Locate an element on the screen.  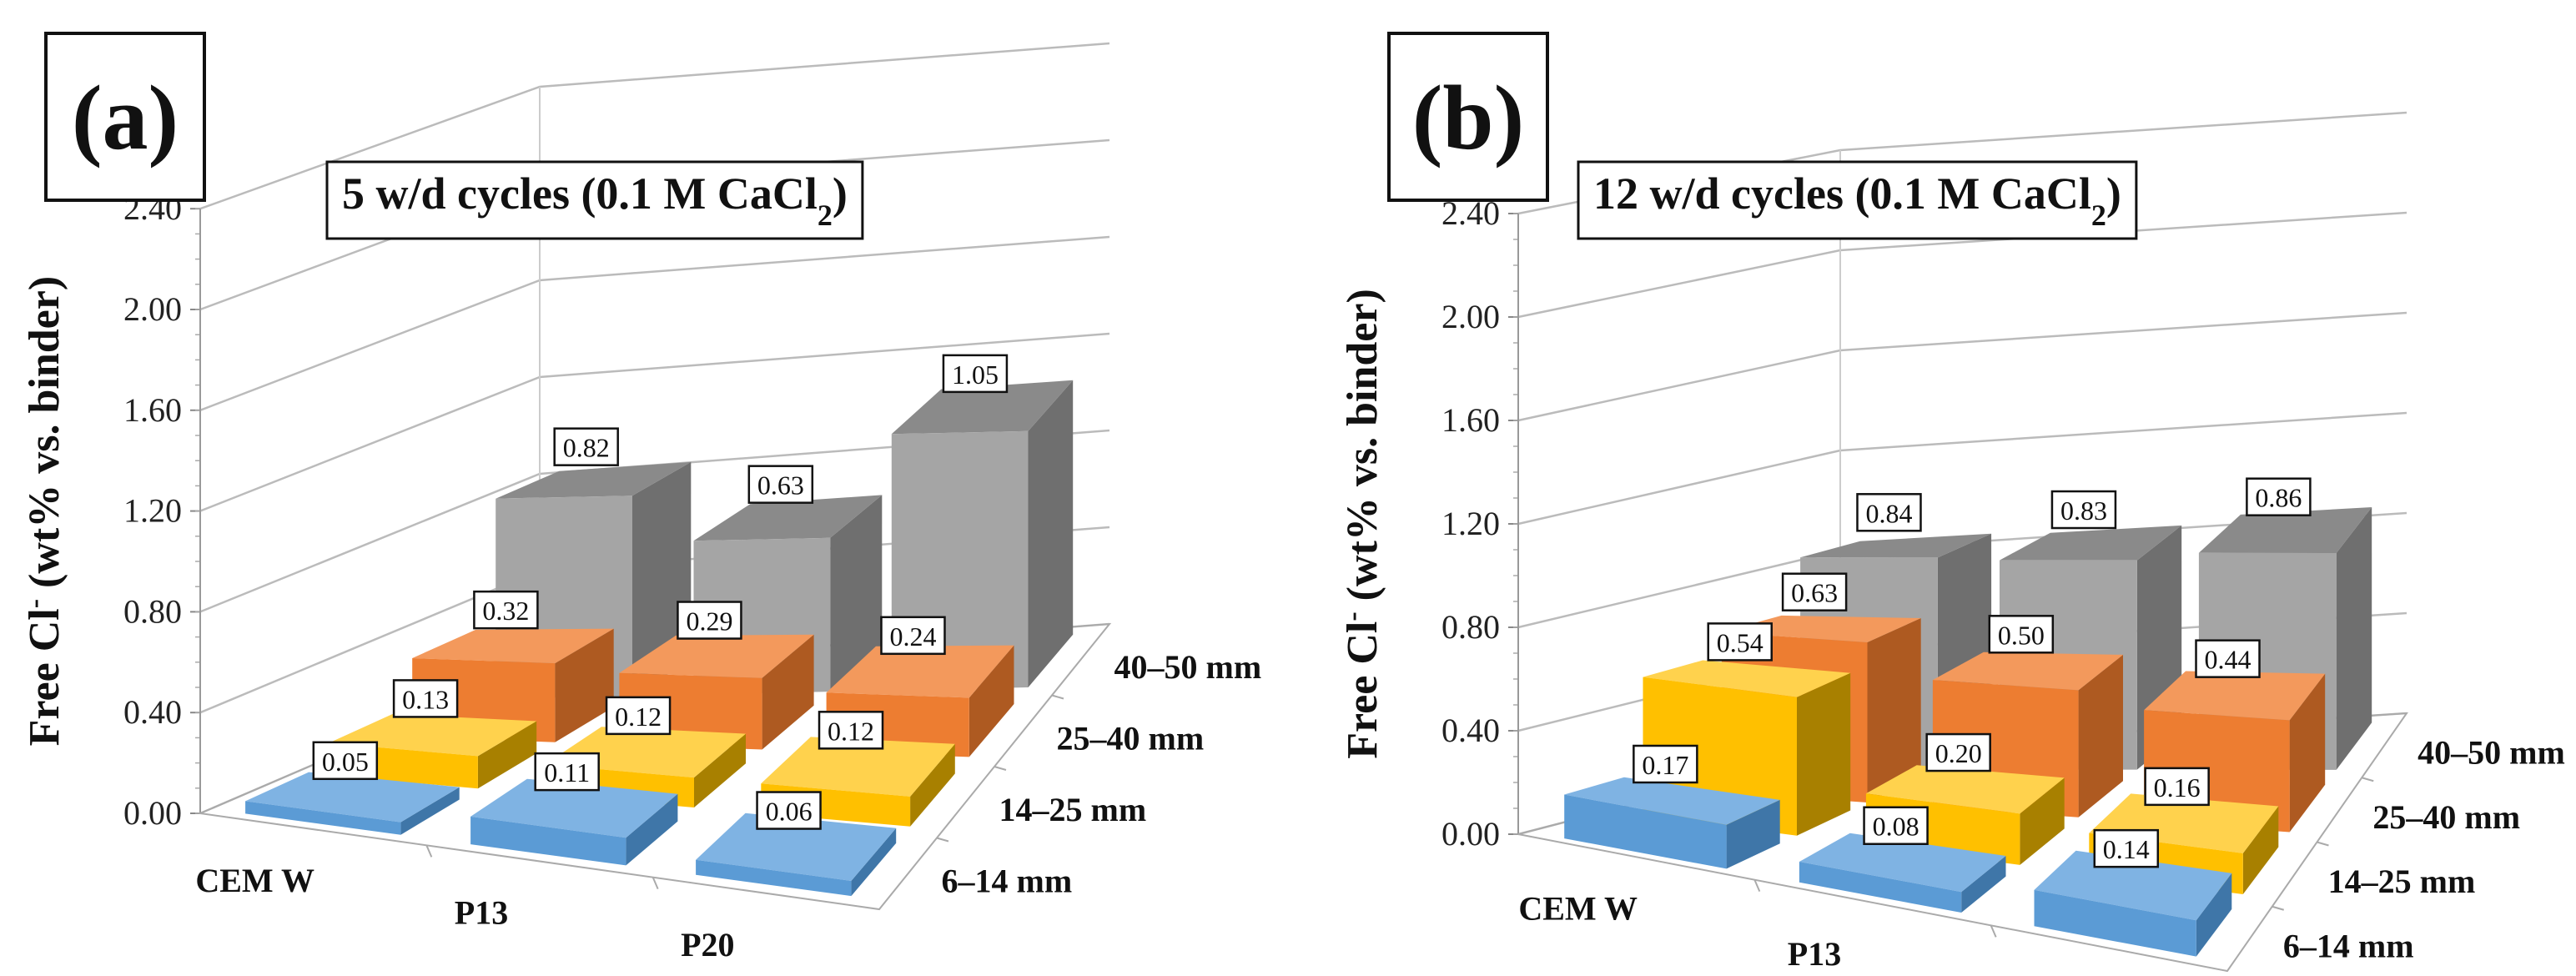
chart-title-main: 12 w/d cycles (0.1 M CaCl is located at coordinates (1842, 194).